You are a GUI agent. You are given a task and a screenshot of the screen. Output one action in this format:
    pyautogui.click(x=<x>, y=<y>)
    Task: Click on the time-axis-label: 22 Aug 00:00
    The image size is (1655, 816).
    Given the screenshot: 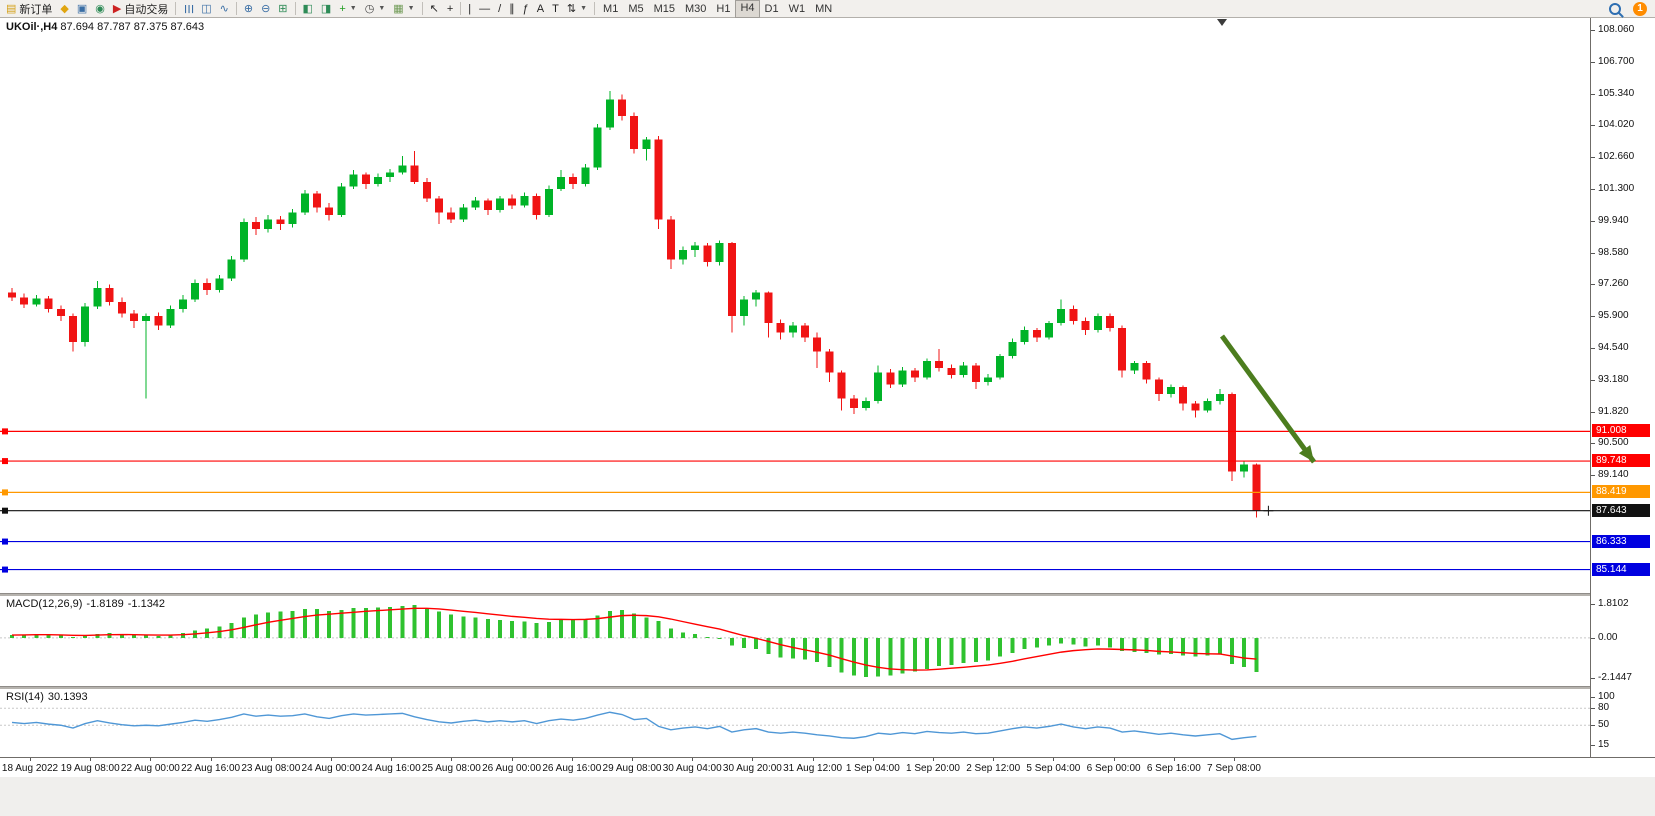 What is the action you would take?
    pyautogui.click(x=150, y=768)
    